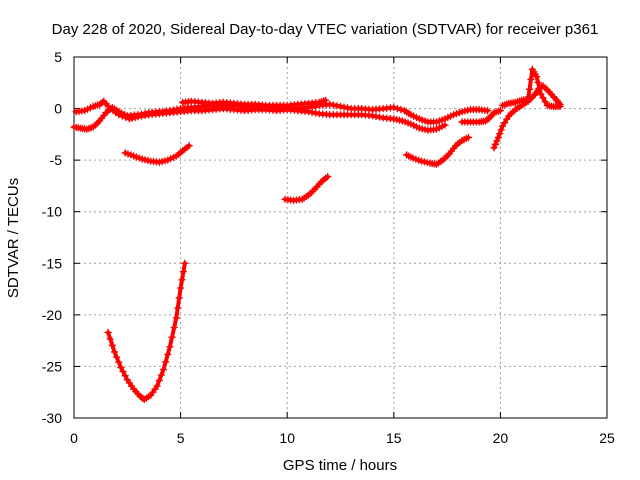 Image resolution: width=640 pixels, height=480 pixels. I want to click on y-axis-label: SDTVAR / TECUs, so click(13, 238).